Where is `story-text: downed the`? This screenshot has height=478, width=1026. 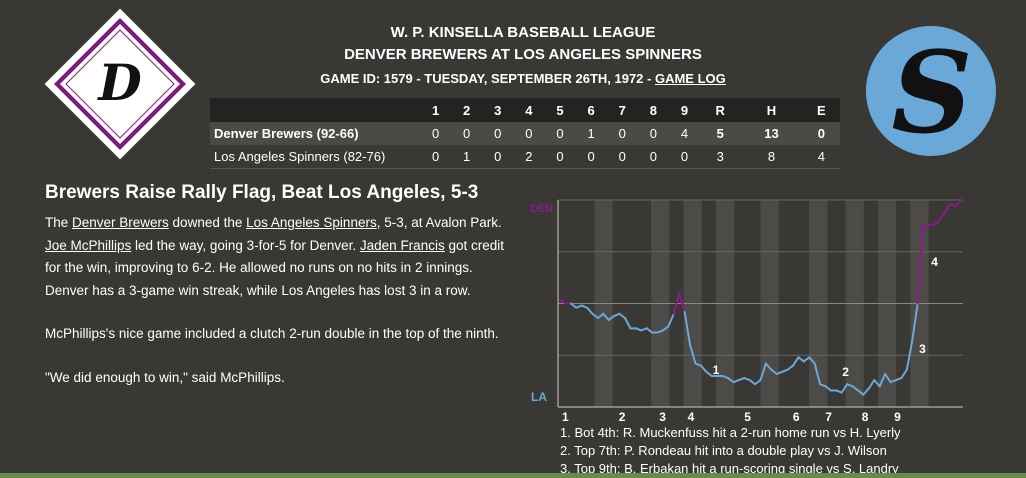
story-text: downed the is located at coordinates (207, 222).